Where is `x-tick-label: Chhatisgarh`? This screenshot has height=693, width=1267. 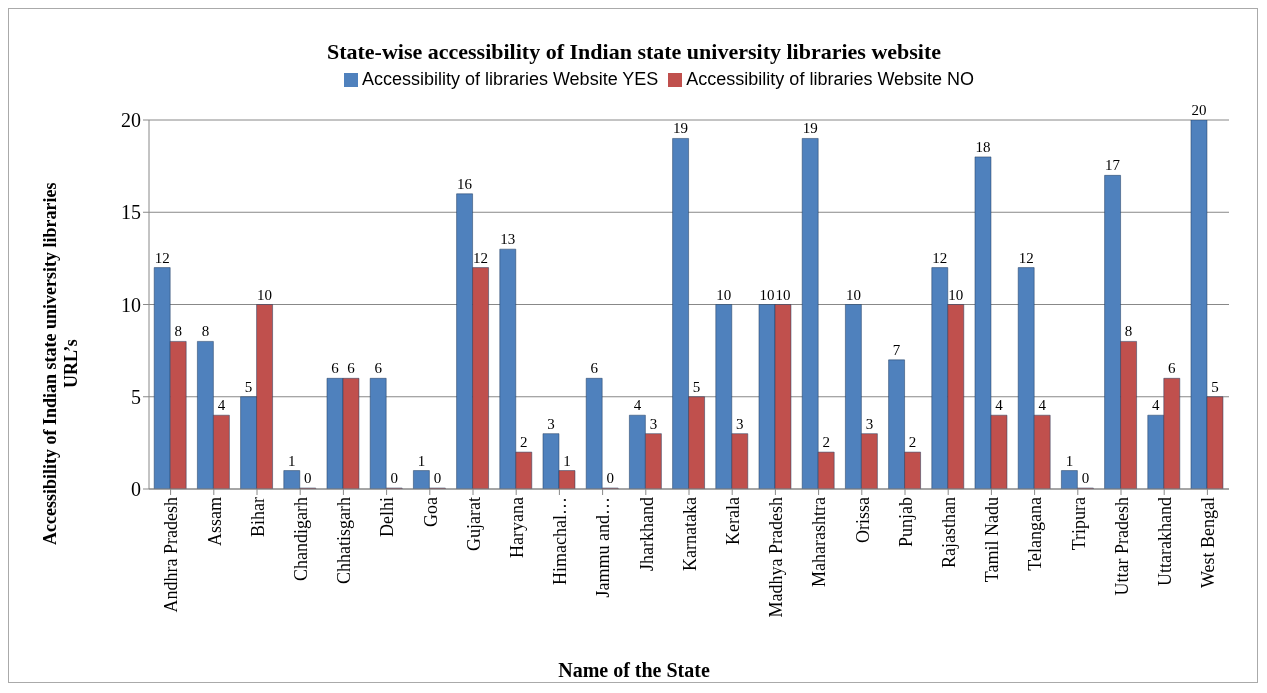 x-tick-label: Chhatisgarh is located at coordinates (344, 540).